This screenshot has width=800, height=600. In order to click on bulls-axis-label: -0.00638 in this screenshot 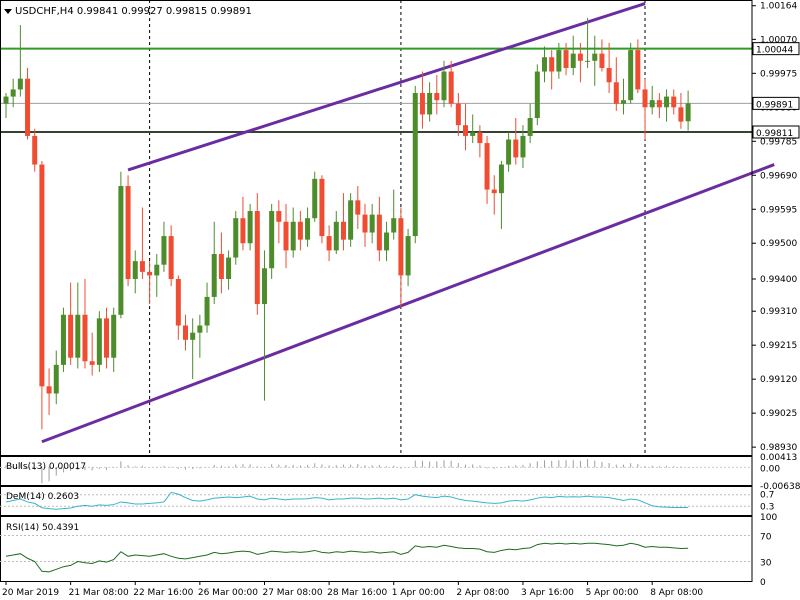, I will do `click(780, 487)`.